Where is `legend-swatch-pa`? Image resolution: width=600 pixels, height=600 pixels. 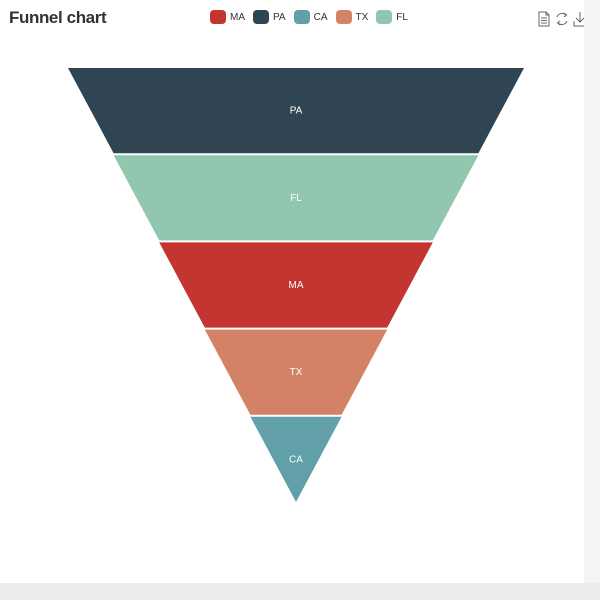 legend-swatch-pa is located at coordinates (261, 17).